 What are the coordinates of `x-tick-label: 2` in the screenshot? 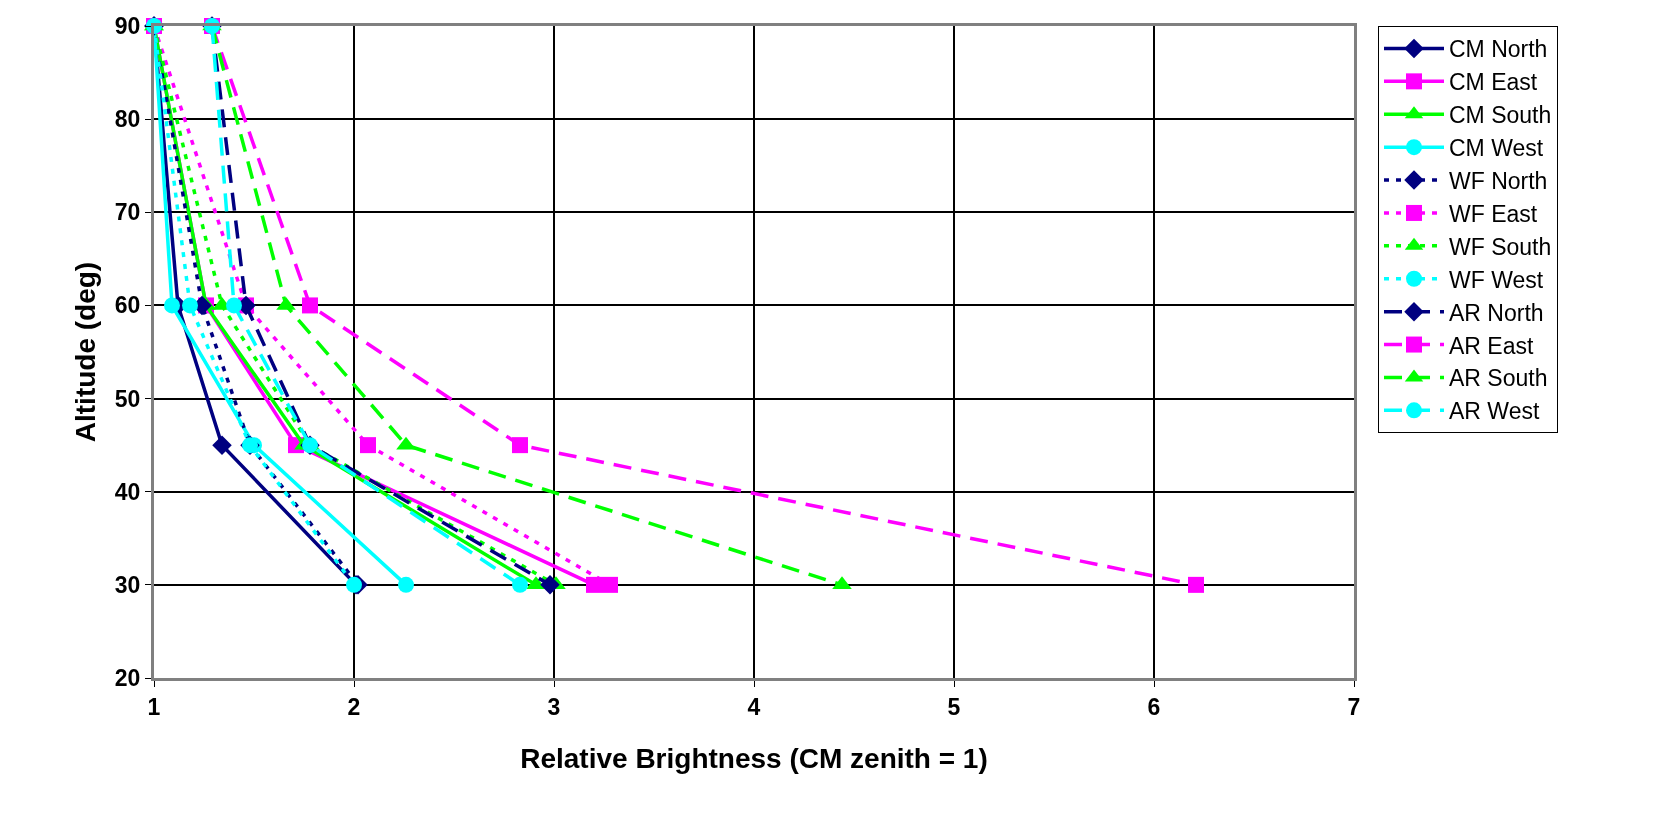 It's located at (354, 706).